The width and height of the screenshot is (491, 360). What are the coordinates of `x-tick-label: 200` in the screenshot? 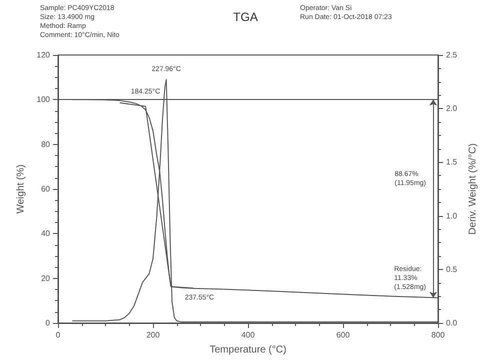 It's located at (153, 335).